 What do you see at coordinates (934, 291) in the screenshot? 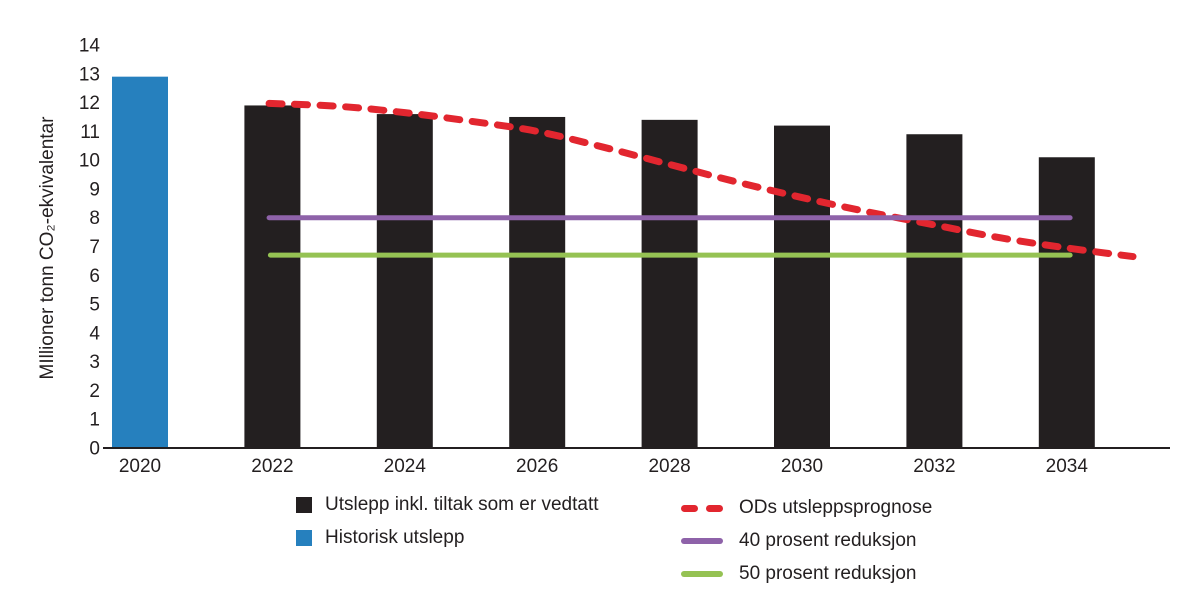
I see `bar-2032-utslepp-inkl-tiltak-som-er-vedtatt` at bounding box center [934, 291].